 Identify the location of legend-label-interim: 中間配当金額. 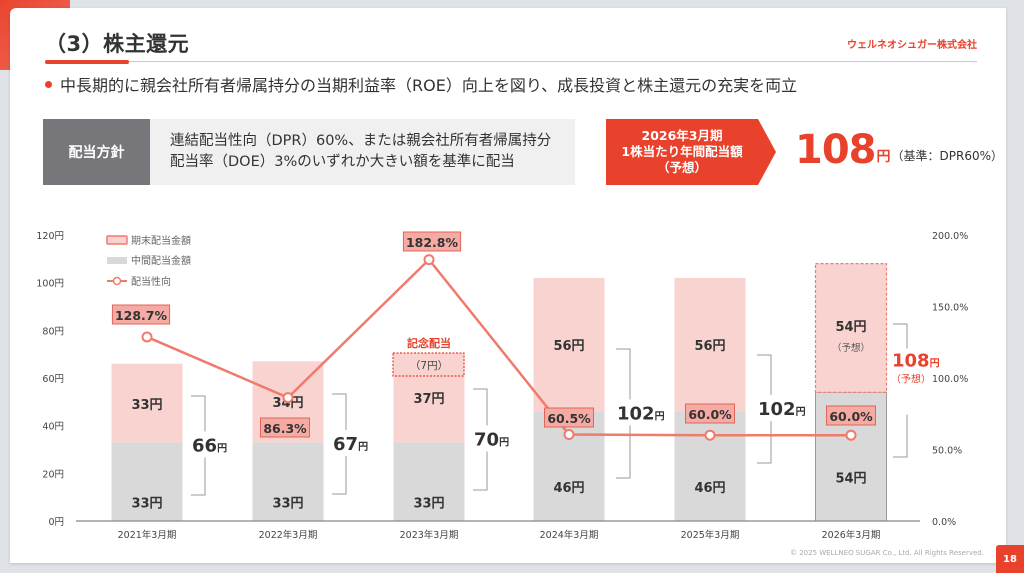
(161, 260).